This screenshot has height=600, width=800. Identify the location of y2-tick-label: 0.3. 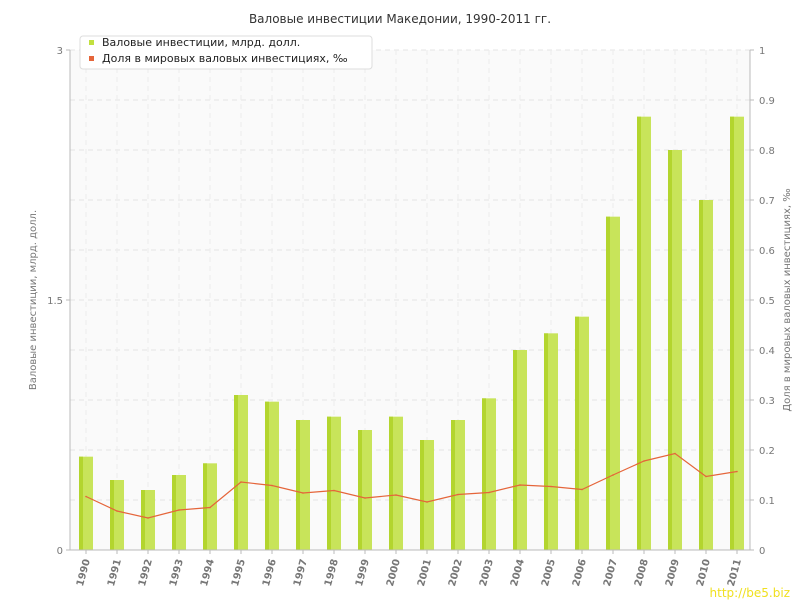
(767, 401).